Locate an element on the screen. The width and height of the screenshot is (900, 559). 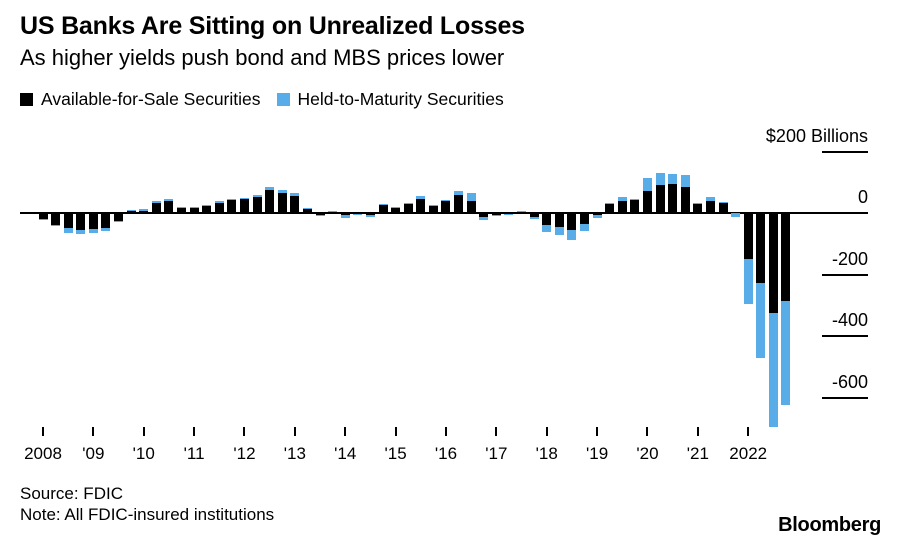
zero-axis-line is located at coordinates (444, 213).